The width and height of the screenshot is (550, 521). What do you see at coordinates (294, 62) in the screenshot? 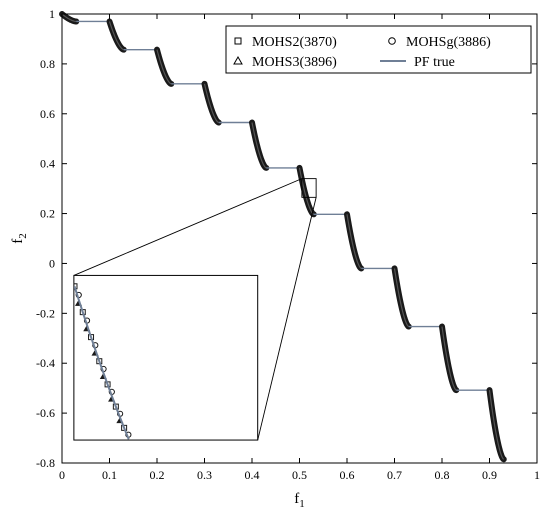
I see `legend-label: MOHS3(3896)` at bounding box center [294, 62].